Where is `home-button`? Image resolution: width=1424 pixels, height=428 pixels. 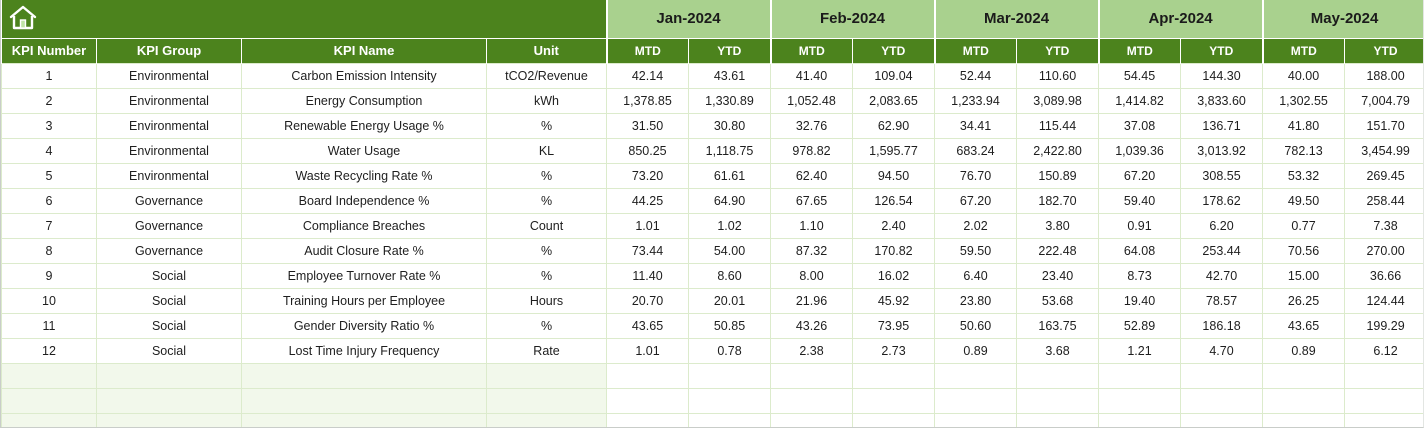
home-button is located at coordinates (304, 19).